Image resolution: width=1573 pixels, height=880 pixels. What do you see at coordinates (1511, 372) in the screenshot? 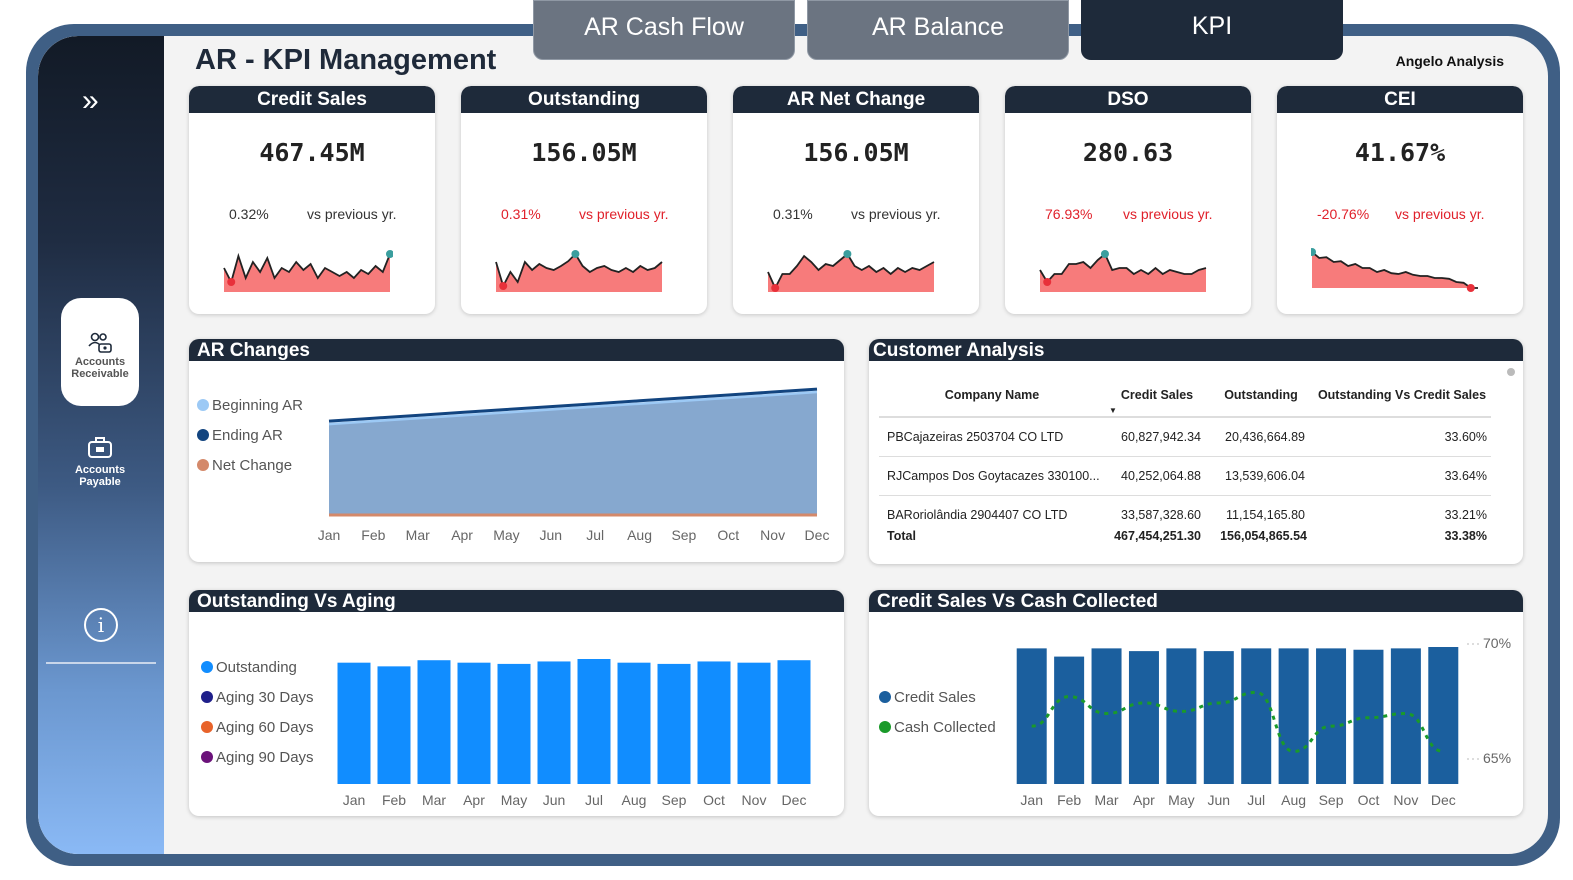
I see `scrollbar-thumb` at bounding box center [1511, 372].